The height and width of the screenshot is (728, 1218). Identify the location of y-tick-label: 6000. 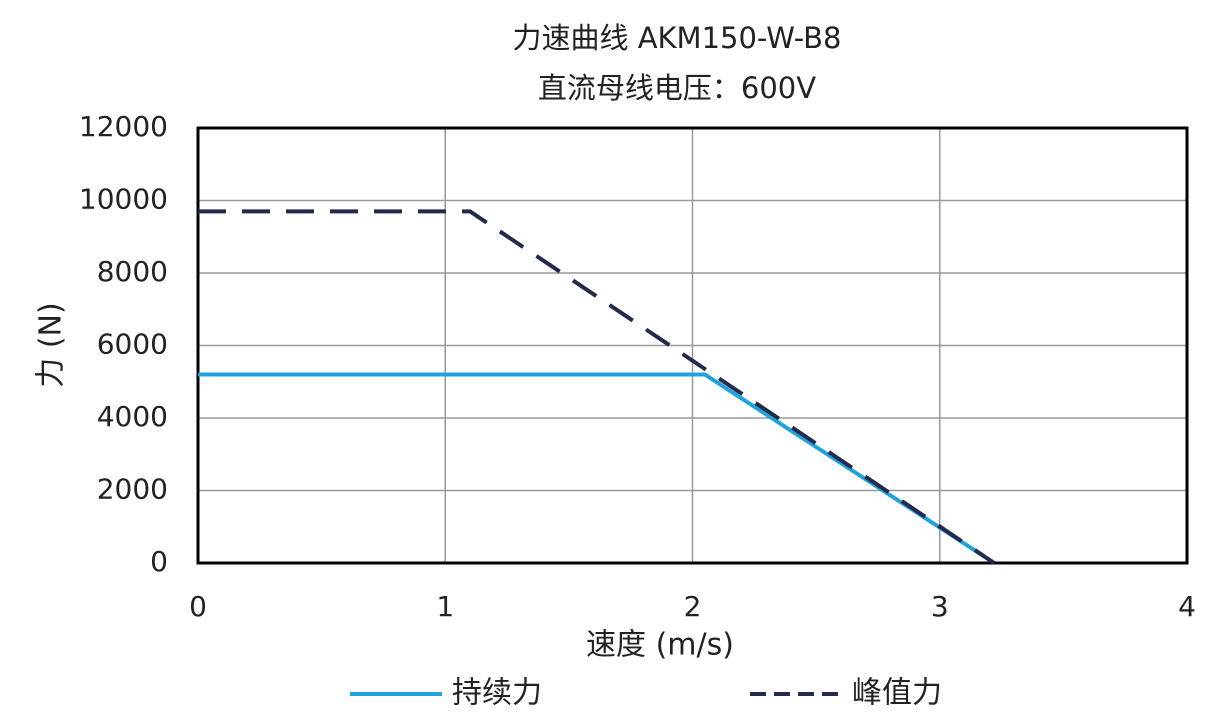
(132, 344).